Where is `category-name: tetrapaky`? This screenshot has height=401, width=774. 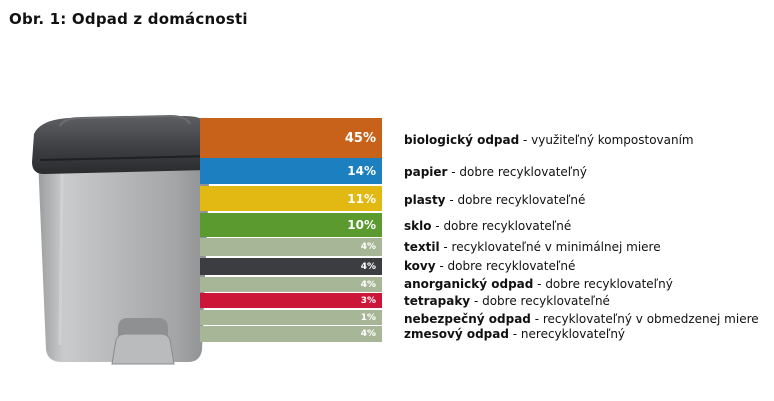
category-name: tetrapaky is located at coordinates (437, 301).